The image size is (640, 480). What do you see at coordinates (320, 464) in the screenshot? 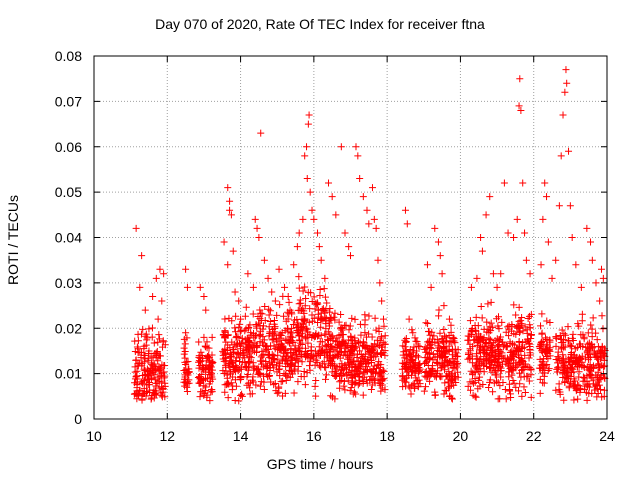
I see `x-axis-label: GPS time / hours` at bounding box center [320, 464].